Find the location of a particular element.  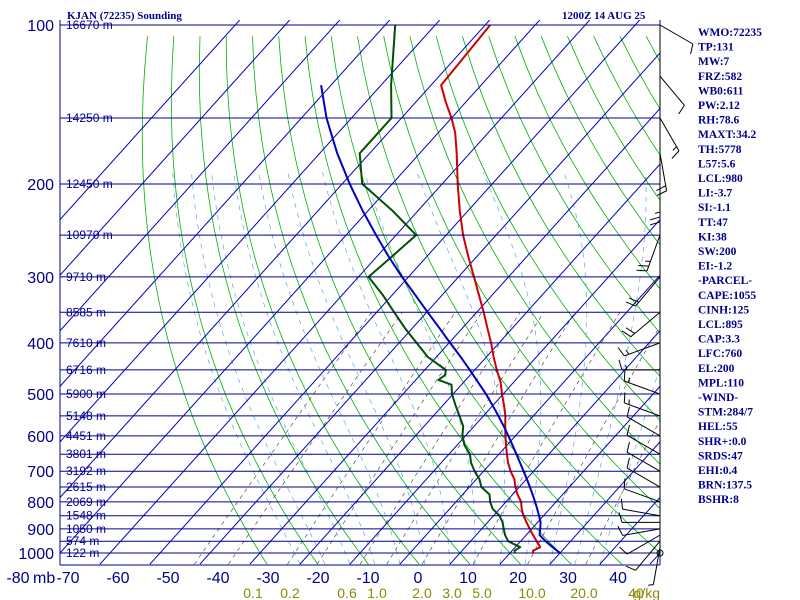

index-entry: WB0:611 is located at coordinates (721, 91).